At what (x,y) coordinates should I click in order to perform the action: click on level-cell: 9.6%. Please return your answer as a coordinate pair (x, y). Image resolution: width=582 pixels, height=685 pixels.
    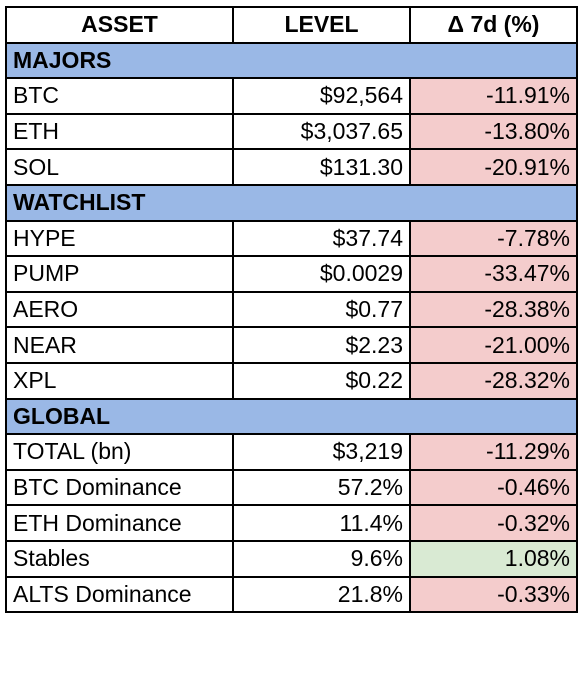
    Looking at the image, I should click on (321, 558).